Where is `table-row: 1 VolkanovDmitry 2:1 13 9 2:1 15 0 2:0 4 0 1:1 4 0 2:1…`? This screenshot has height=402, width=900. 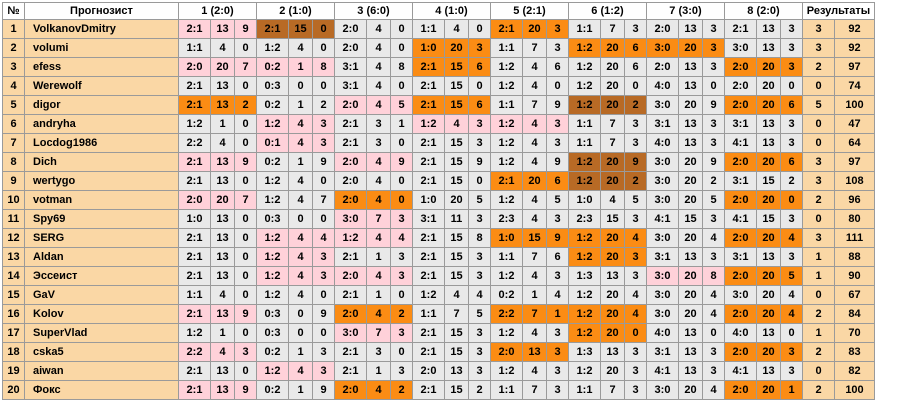 table-row: 1 VolkanovDmitry 2:1 13 9 2:1 15 0 2:0 4 0 1:1 4 0 2:1… is located at coordinates (438, 29).